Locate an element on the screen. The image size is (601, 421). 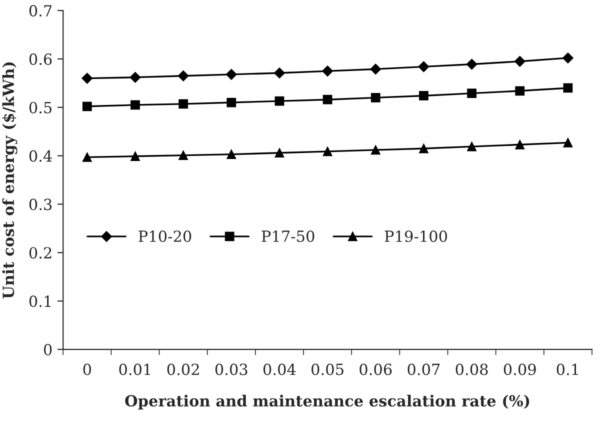
y-tick-label: 0.6 is located at coordinates (40, 59).